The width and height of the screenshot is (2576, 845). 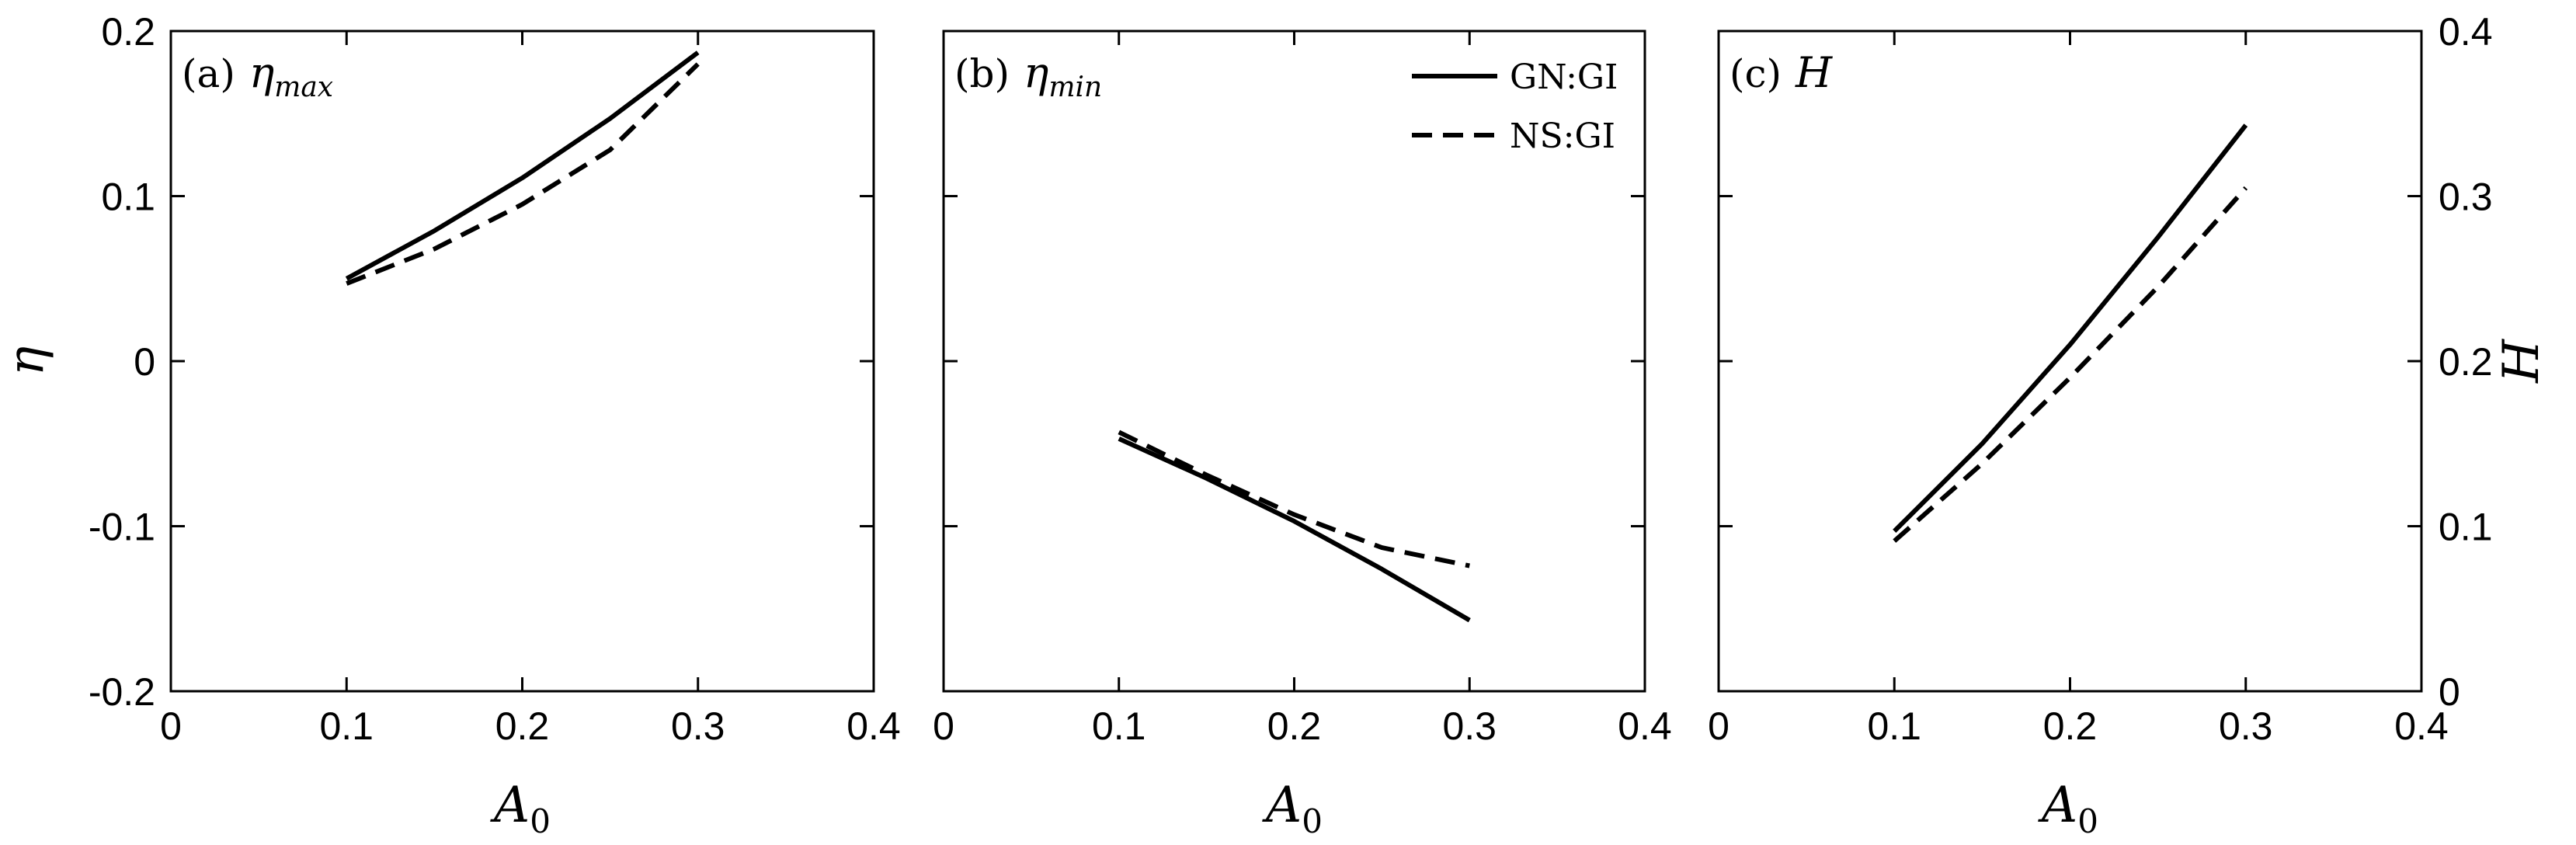 What do you see at coordinates (27, 361) in the screenshot?
I see `y-axis-label: η` at bounding box center [27, 361].